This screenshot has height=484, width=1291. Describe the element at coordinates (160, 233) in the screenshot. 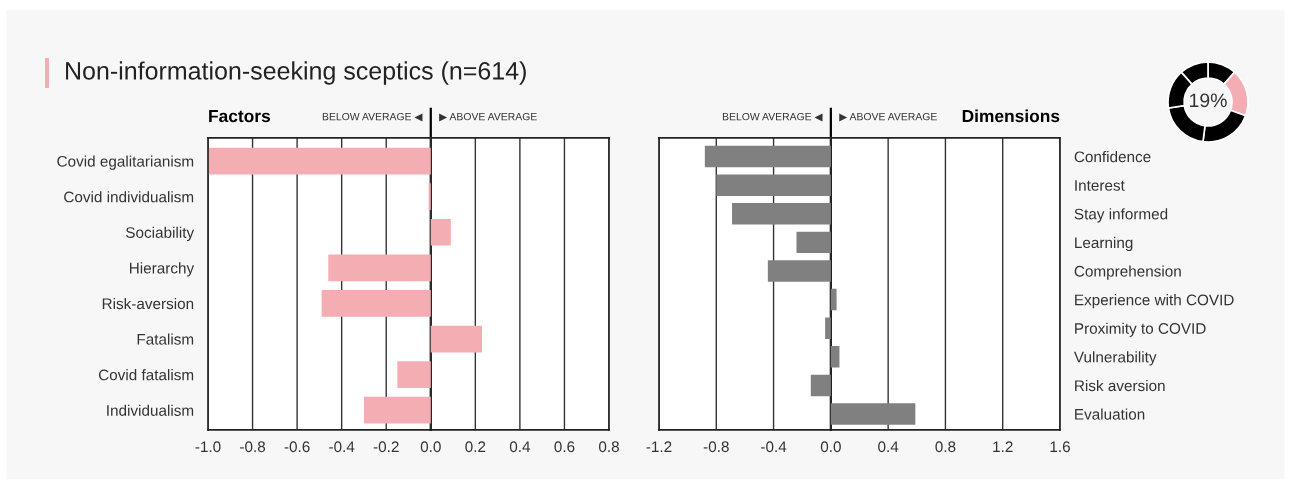

I see `y-tick-label: Sociability` at that location.